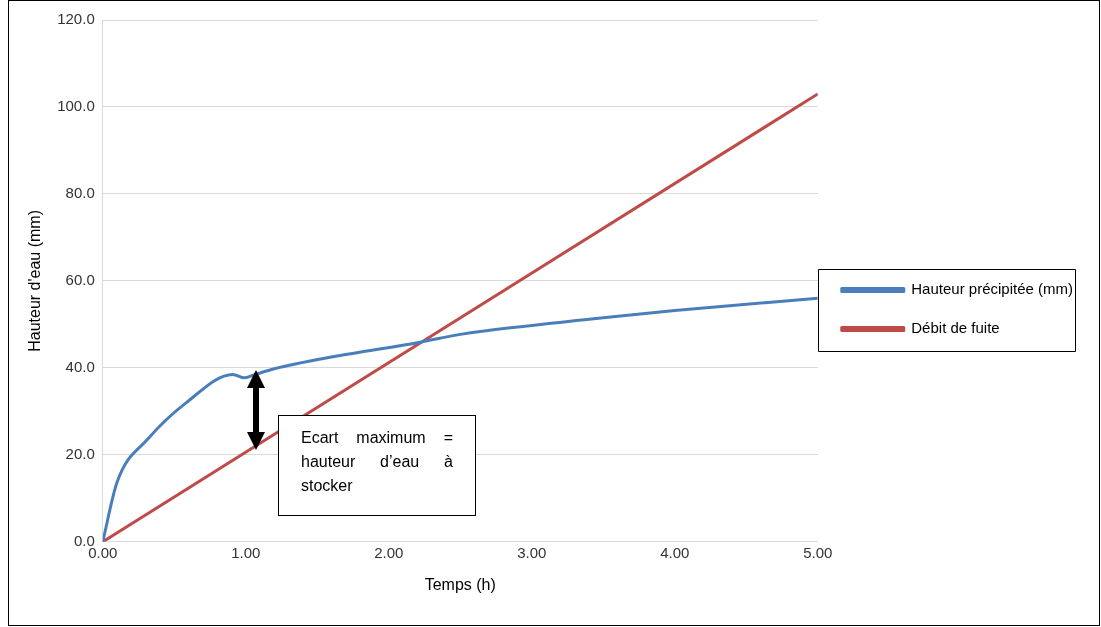  I want to click on y-tick-label: 40.0, so click(80, 367).